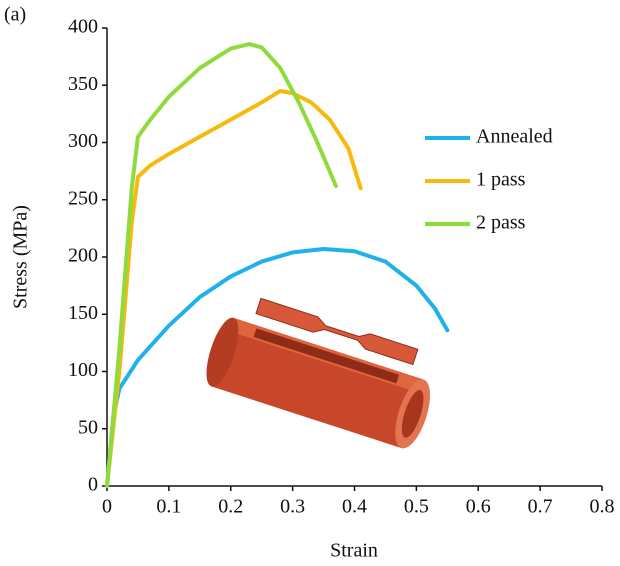 The height and width of the screenshot is (566, 620). I want to click on legend-label: 1 pass, so click(501, 180).